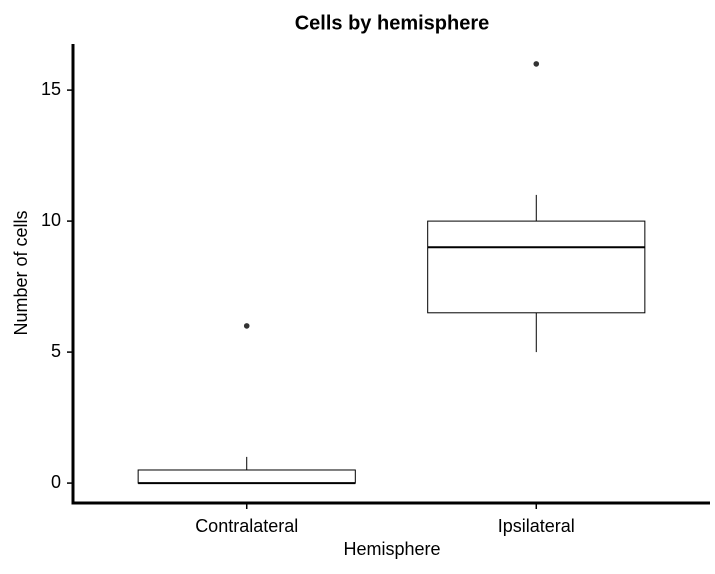 The width and height of the screenshot is (715, 574). What do you see at coordinates (51, 89) in the screenshot?
I see `y-tick-label: 15` at bounding box center [51, 89].